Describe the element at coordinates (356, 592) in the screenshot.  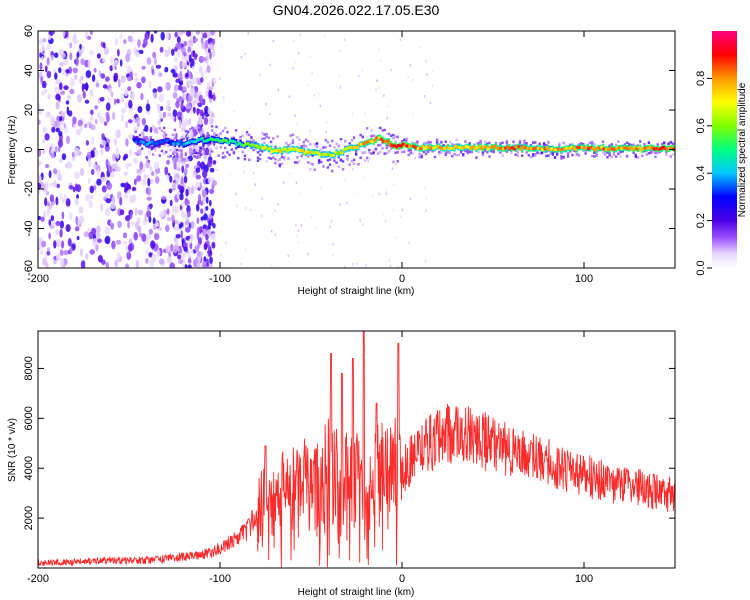
I see `snr-x-axis-title: Height of straight line (km)` at that location.